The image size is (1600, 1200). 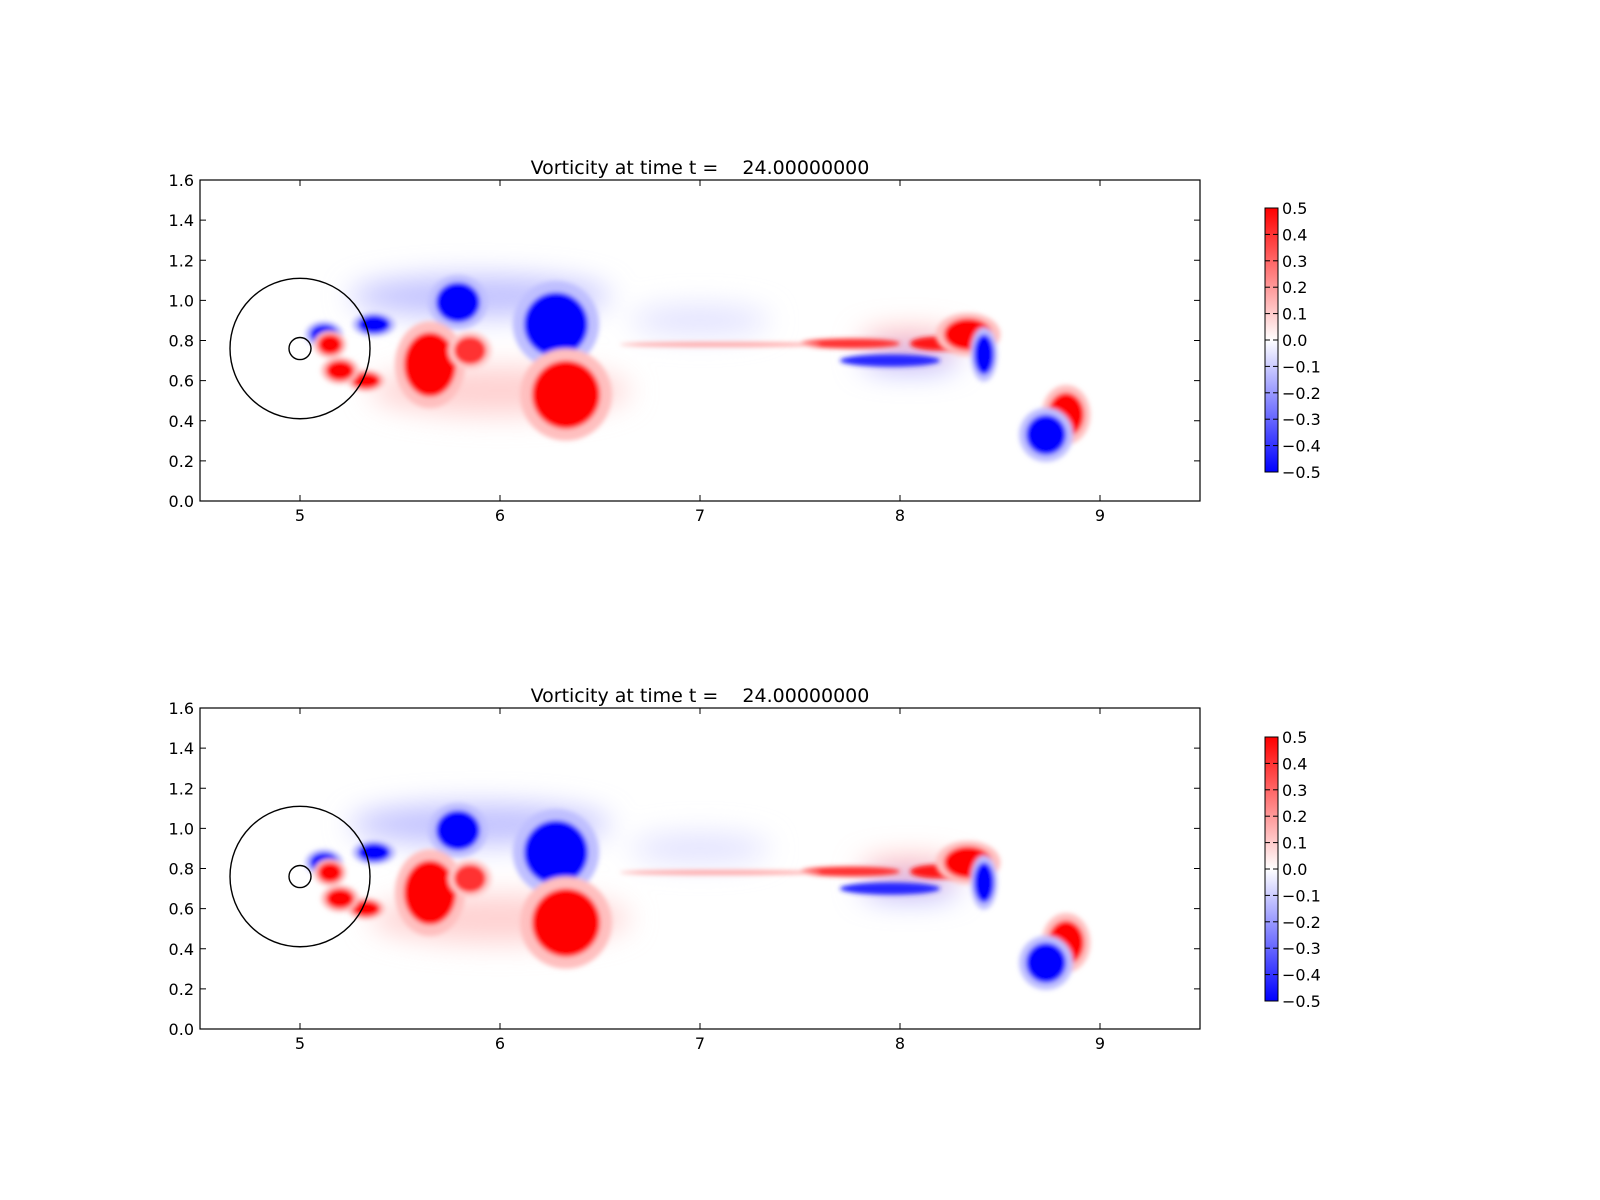 I want to click on colorbar-ticks-1: 0.5 0.4 0.3 0.2 0.1 0.0 −0.1 −0.2 −0.3 −0.4 −0.5, so click(x=1293, y=340).